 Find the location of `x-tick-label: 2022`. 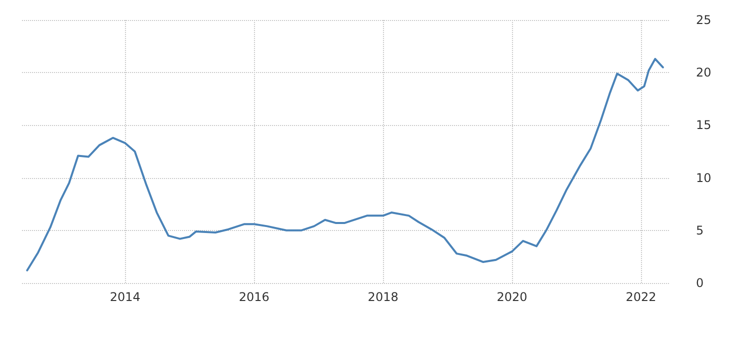

x-tick-label: 2022 is located at coordinates (641, 297).